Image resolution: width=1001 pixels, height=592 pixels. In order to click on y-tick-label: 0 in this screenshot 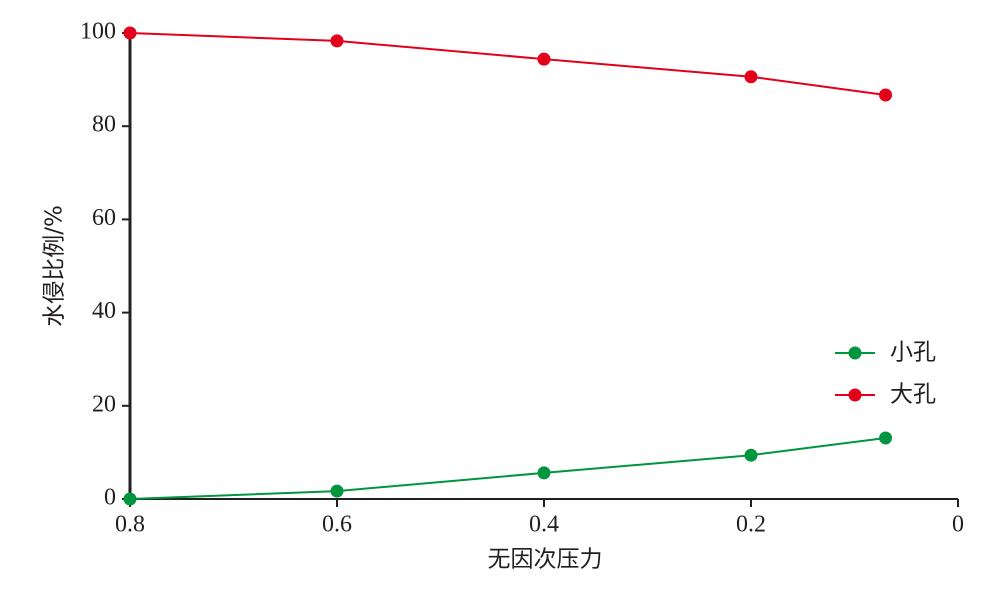, I will do `click(110, 498)`.